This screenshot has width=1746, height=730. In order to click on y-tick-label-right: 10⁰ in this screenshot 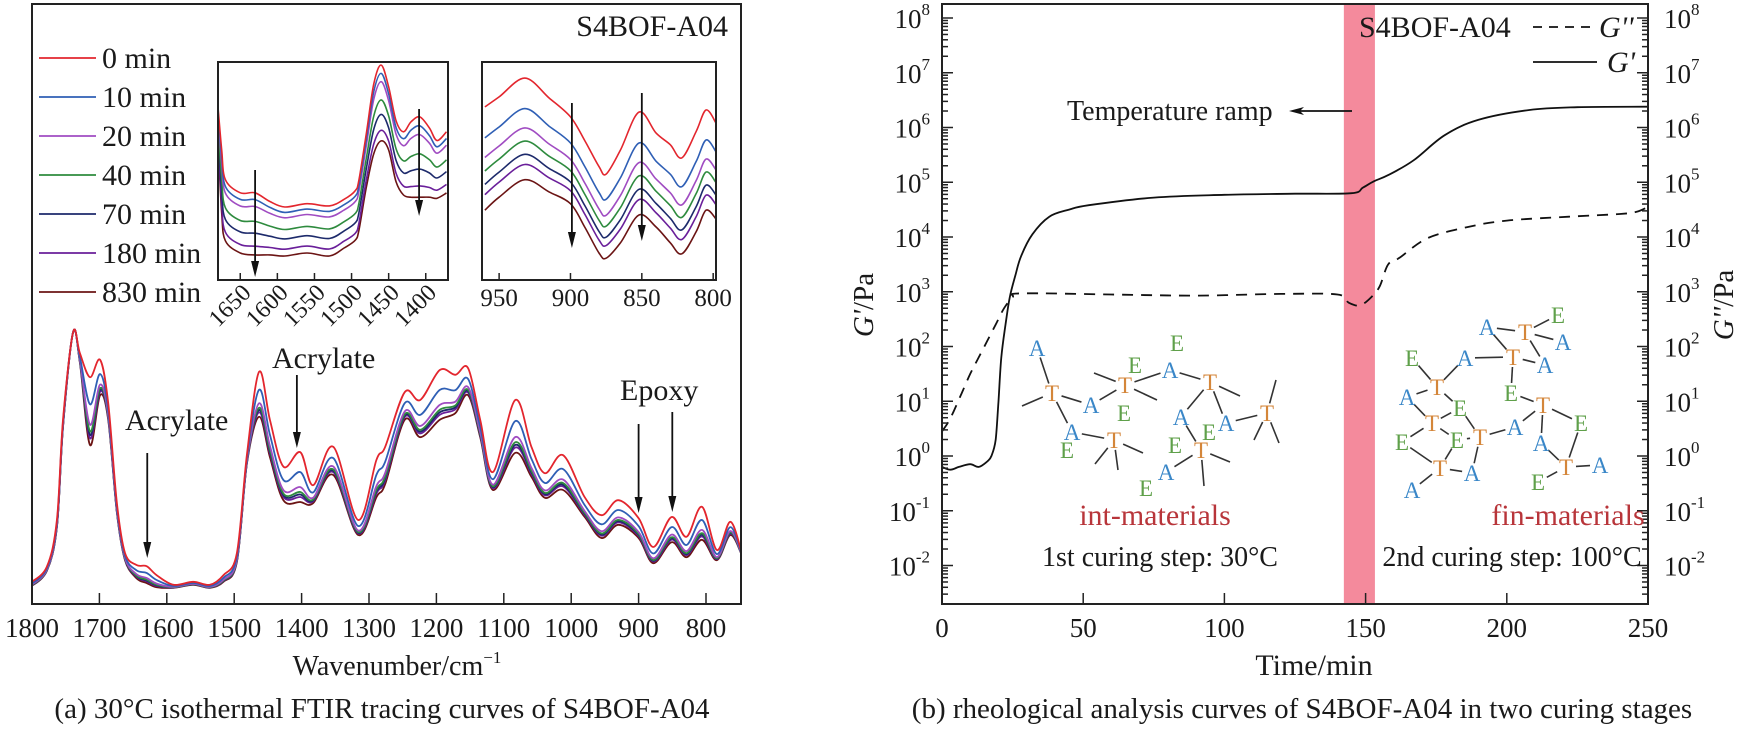, I will do `click(1682, 455)`.